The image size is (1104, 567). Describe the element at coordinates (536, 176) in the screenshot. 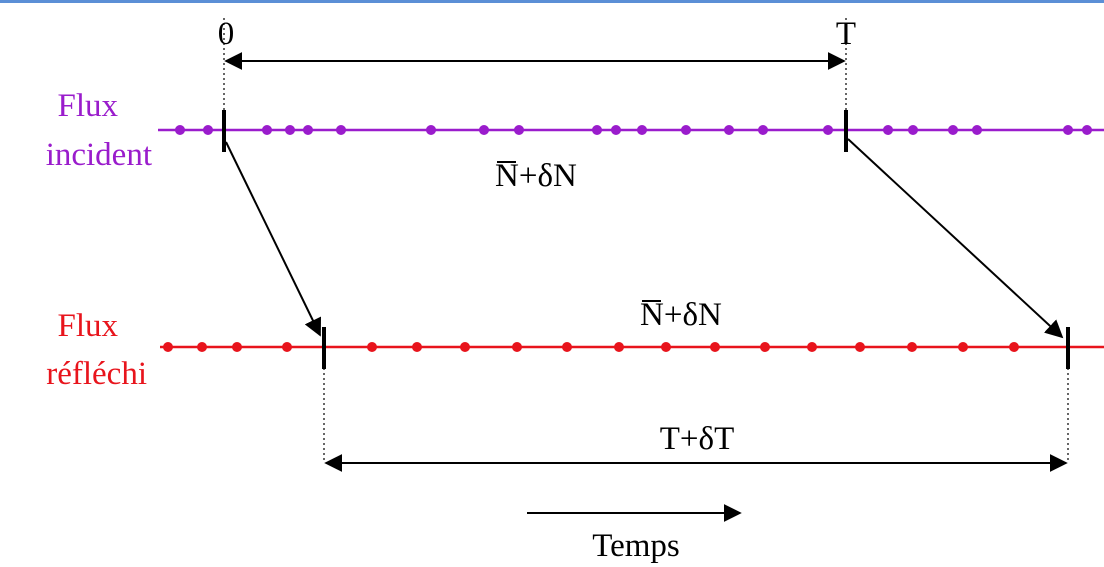

I see `label-n-incident: N+δN` at that location.